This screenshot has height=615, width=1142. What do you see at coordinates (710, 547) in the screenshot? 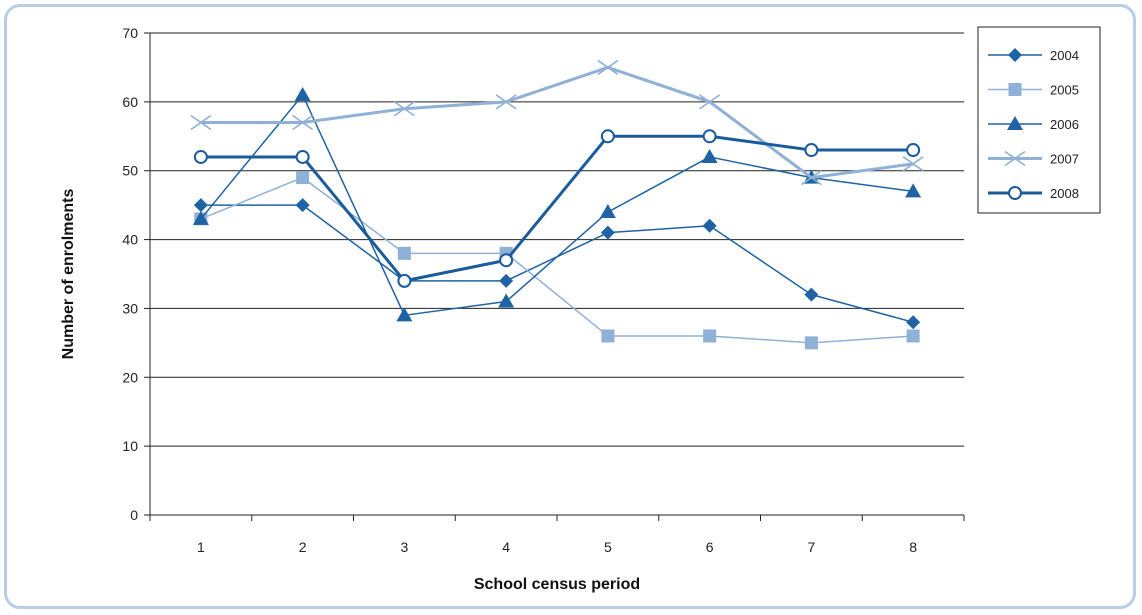
I see `x-tick-label: 6` at bounding box center [710, 547].